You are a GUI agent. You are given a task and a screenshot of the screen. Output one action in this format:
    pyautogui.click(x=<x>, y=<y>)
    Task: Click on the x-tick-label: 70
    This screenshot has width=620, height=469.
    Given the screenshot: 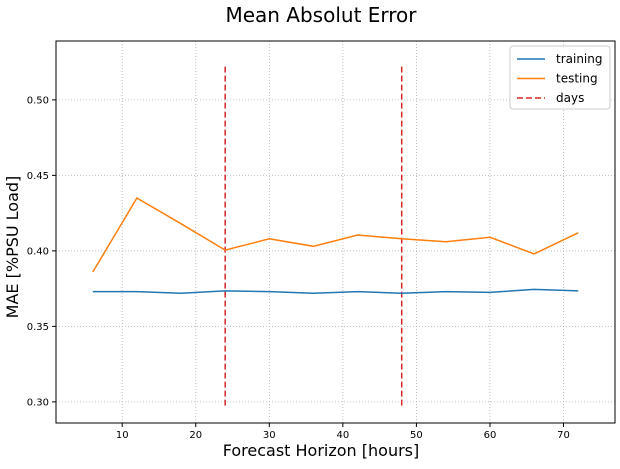 What is the action you would take?
    pyautogui.click(x=563, y=435)
    